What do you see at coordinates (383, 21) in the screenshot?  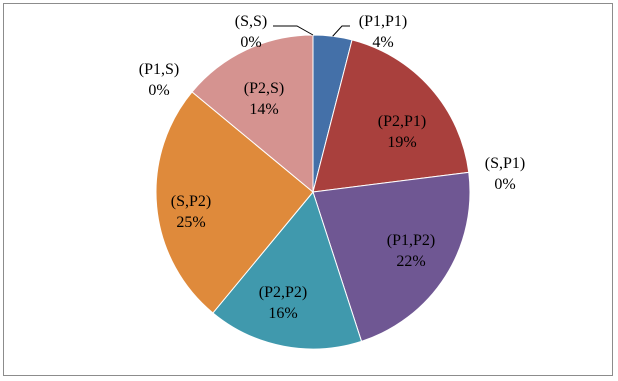 I see `slice-label: (P1,P1)` at bounding box center [383, 21].